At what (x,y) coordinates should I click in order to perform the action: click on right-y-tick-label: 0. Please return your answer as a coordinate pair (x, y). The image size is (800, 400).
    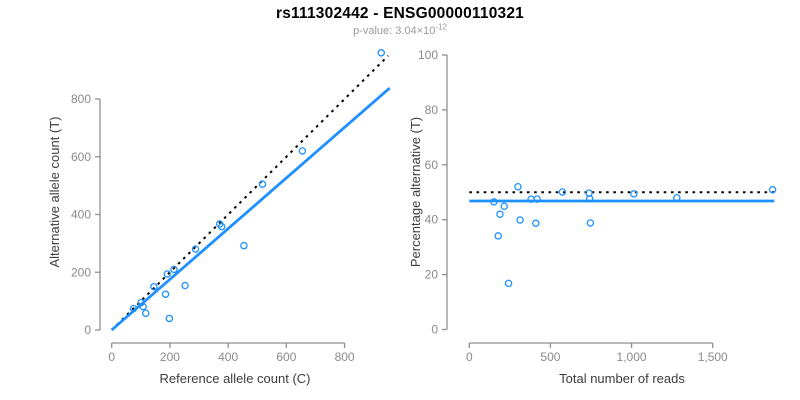
    Looking at the image, I should click on (434, 330).